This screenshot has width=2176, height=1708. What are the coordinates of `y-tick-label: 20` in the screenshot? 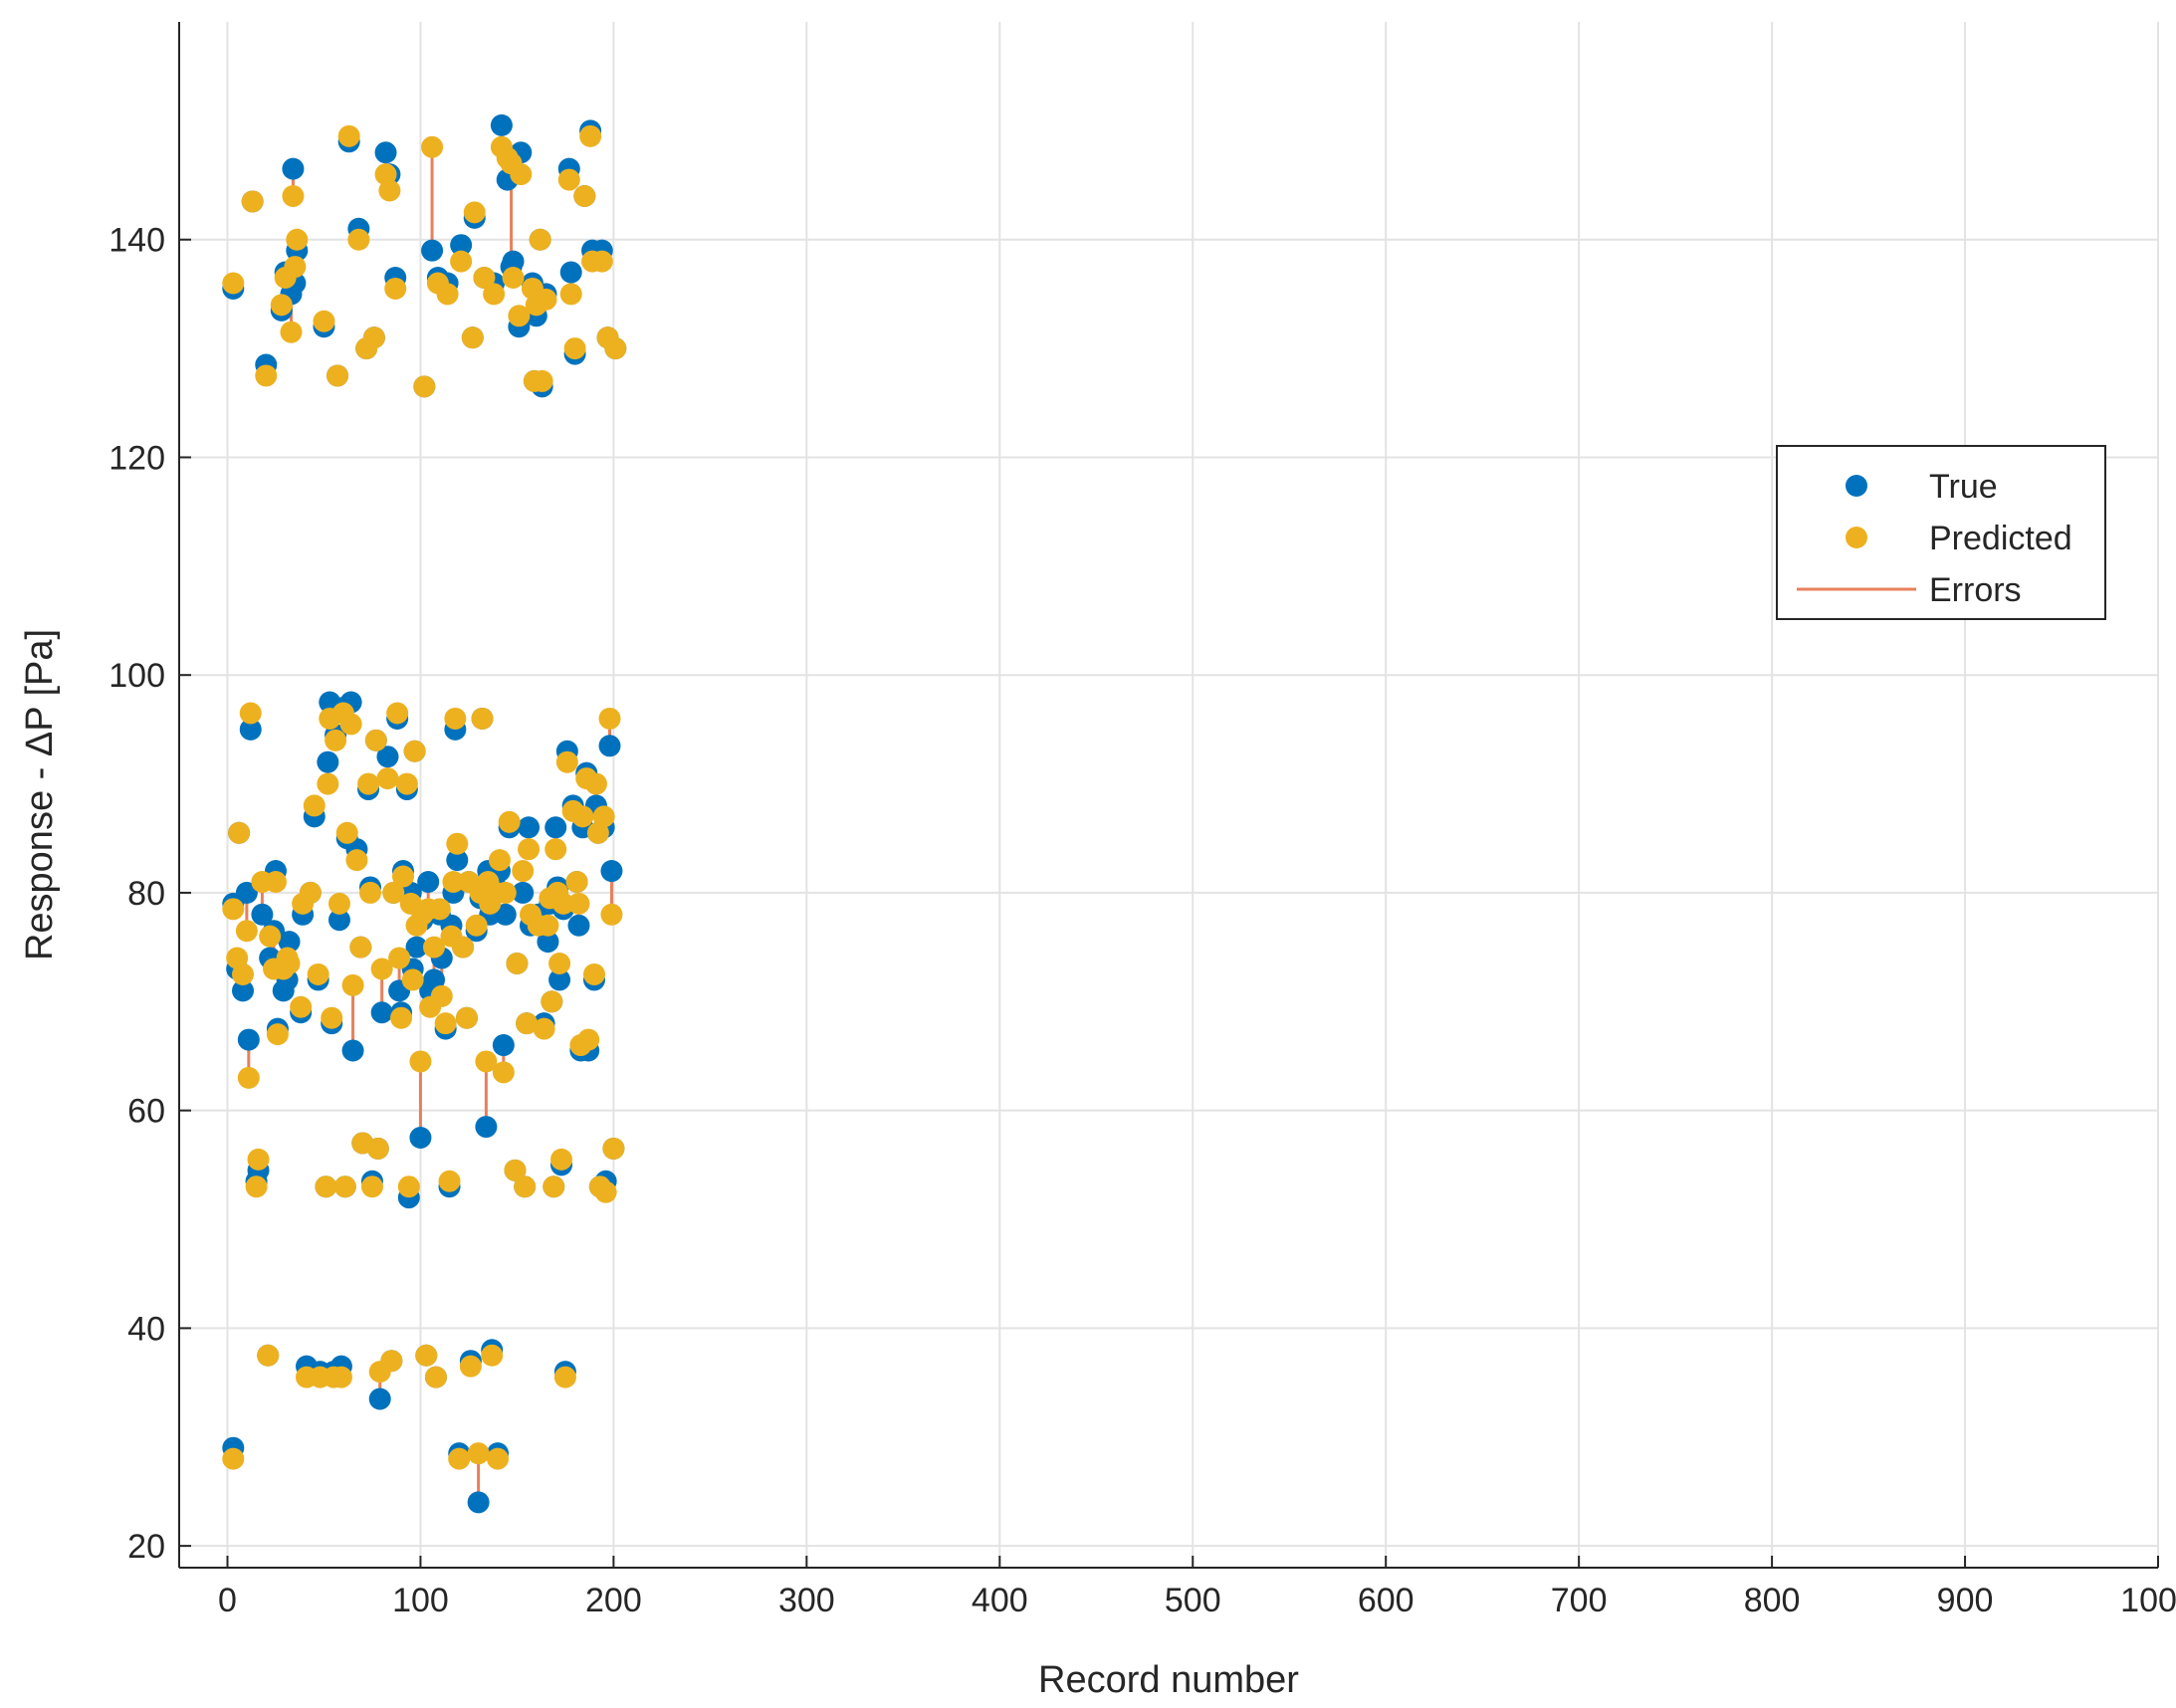 It's located at (146, 1547).